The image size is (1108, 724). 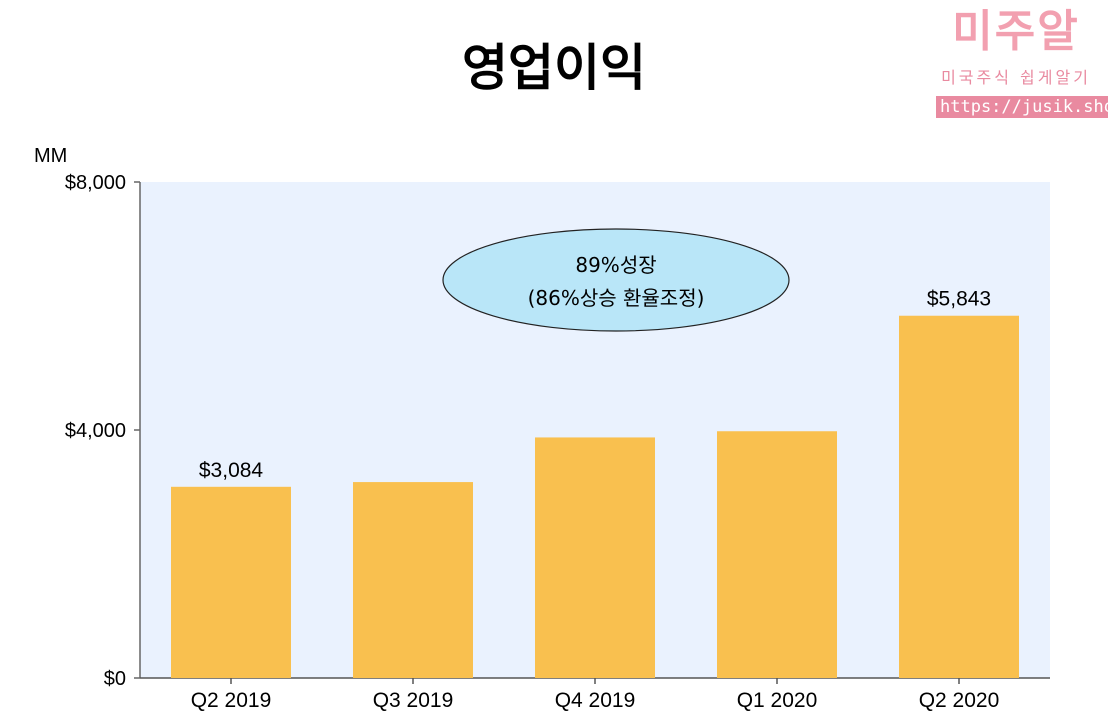 What do you see at coordinates (959, 700) in the screenshot?
I see `x-tick-label: Q2 2020` at bounding box center [959, 700].